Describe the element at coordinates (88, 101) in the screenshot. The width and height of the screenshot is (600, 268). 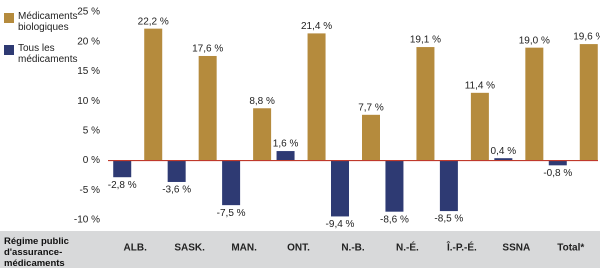
I see `y-tick-label: 10 %` at that location.